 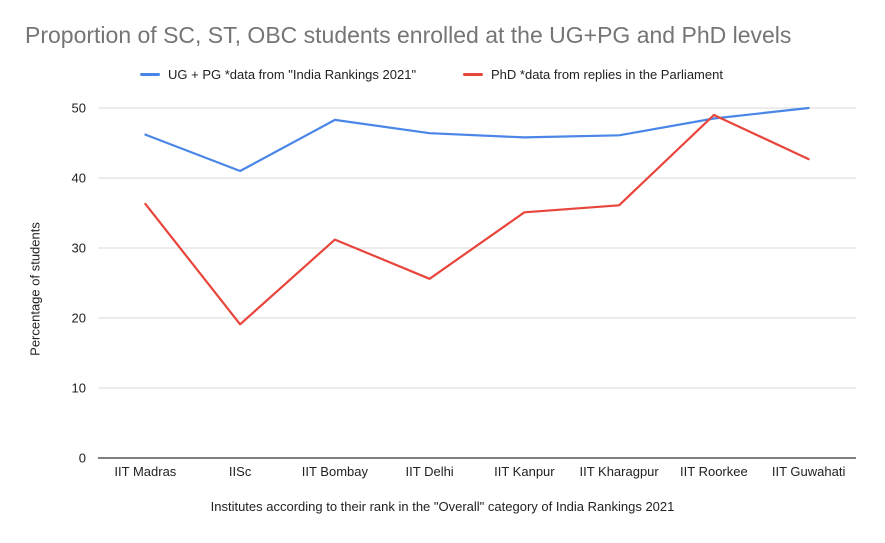 I want to click on x-tick-label: IISc, so click(x=240, y=471).